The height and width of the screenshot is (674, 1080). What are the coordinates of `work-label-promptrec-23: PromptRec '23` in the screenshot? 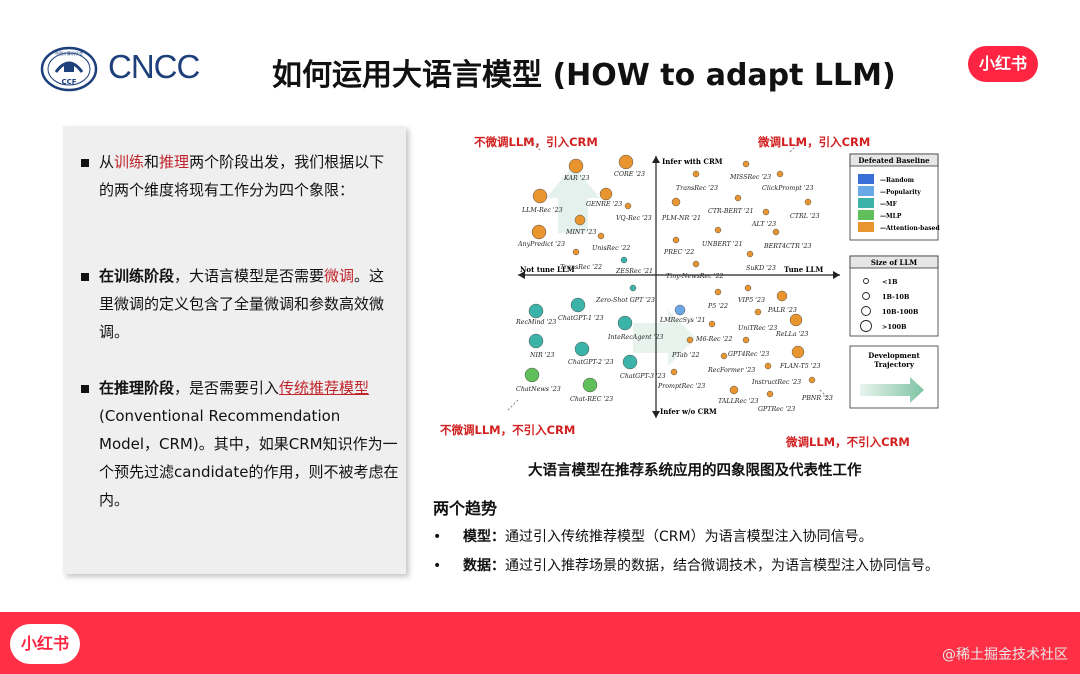 It's located at (681, 386).